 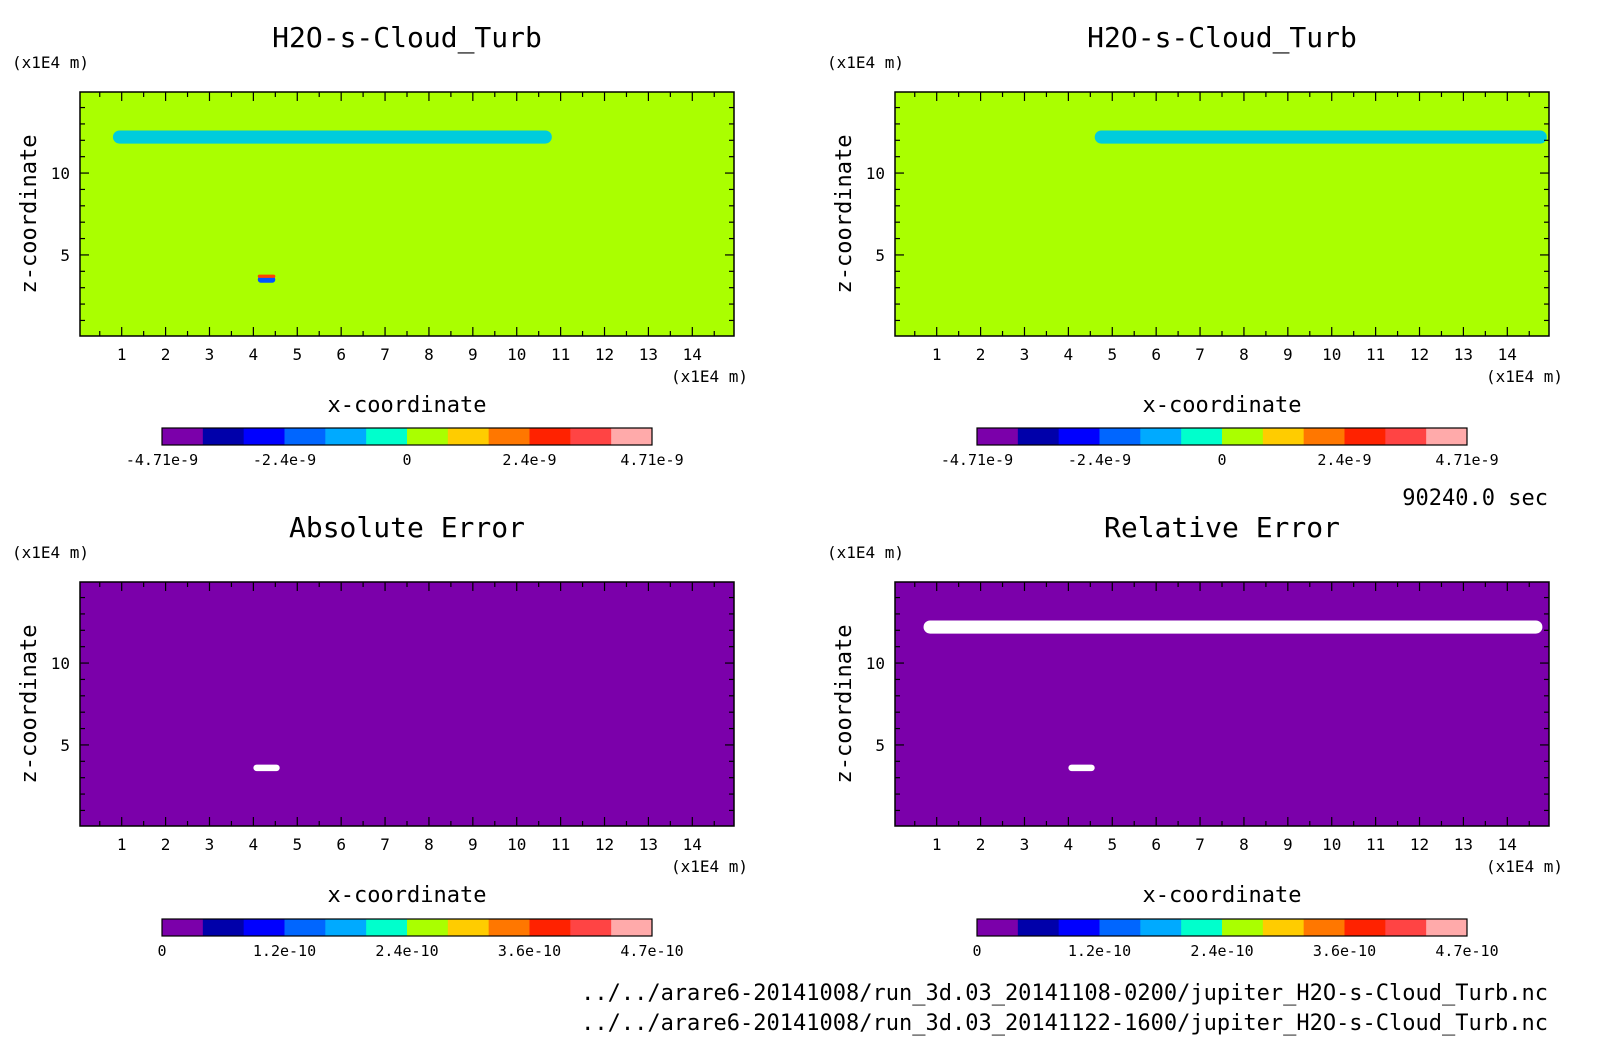 I want to click on x-tick-label: 5, so click(x=297, y=354).